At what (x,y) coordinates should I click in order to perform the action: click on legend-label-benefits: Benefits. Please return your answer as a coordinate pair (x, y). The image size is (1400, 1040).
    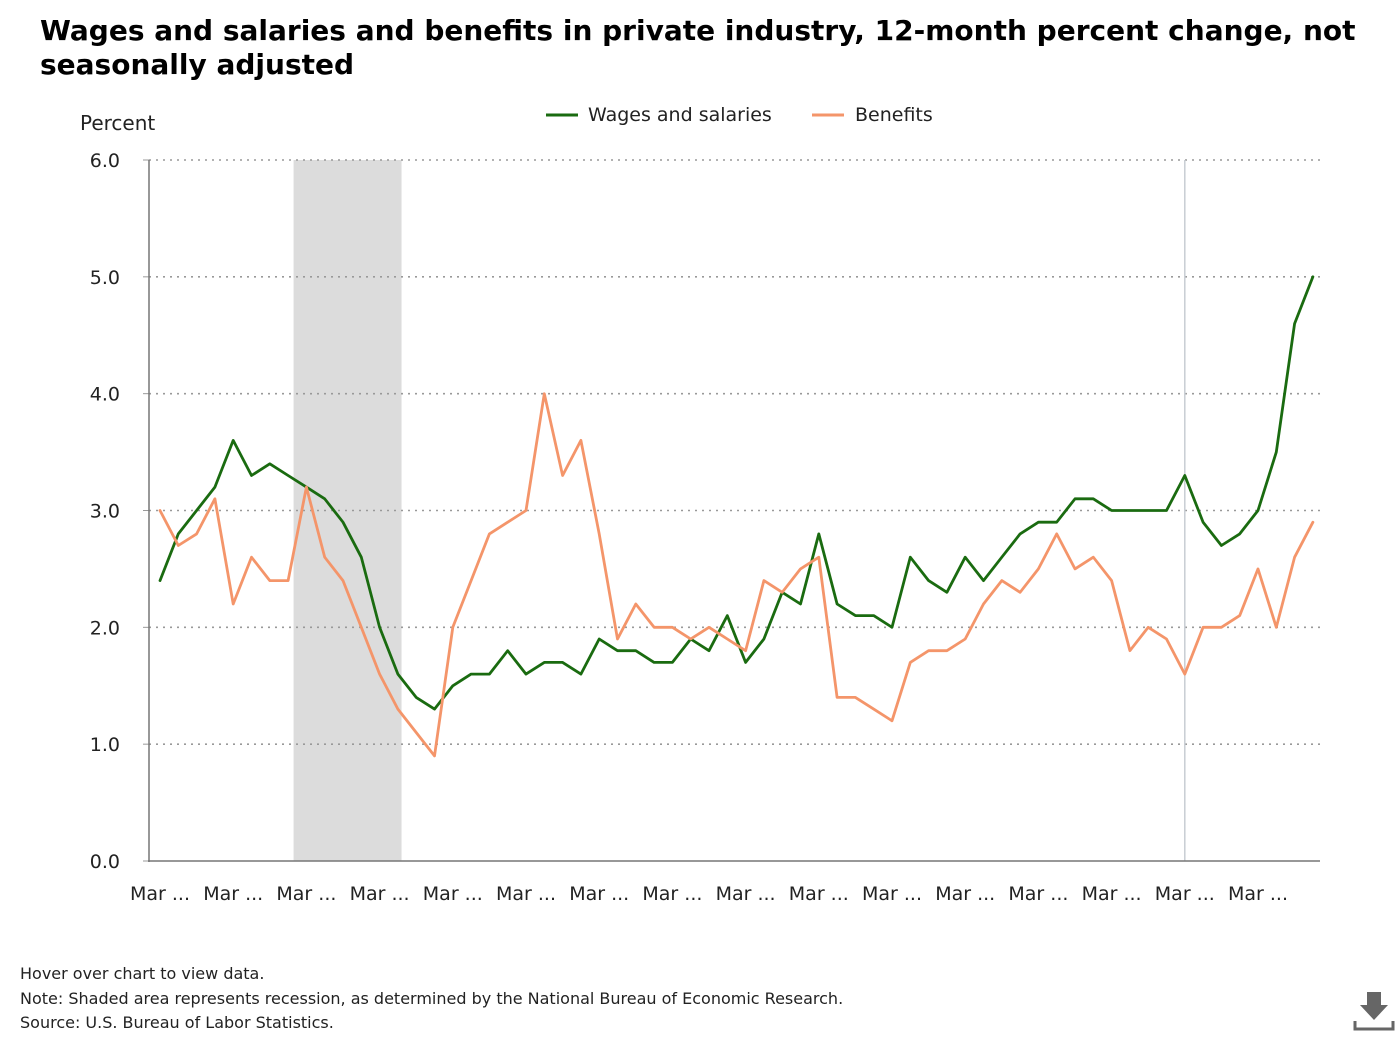
    Looking at the image, I should click on (894, 115).